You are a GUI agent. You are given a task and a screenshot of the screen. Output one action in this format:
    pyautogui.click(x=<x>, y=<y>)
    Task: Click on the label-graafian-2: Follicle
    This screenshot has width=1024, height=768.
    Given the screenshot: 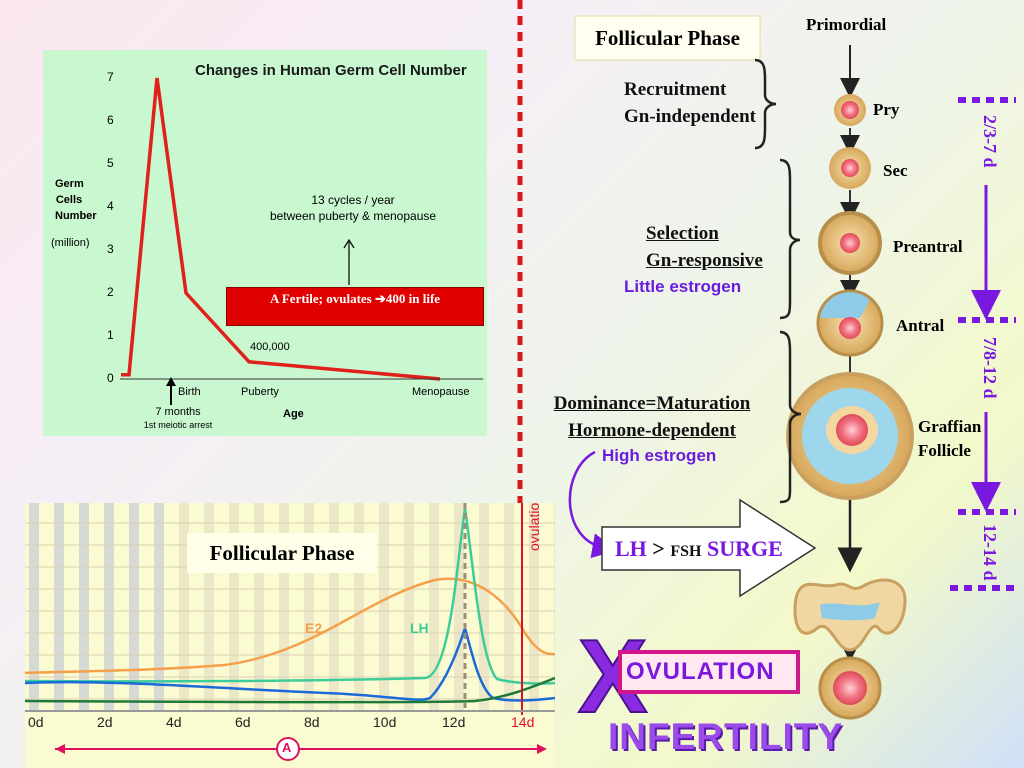 What is the action you would take?
    pyautogui.click(x=944, y=450)
    